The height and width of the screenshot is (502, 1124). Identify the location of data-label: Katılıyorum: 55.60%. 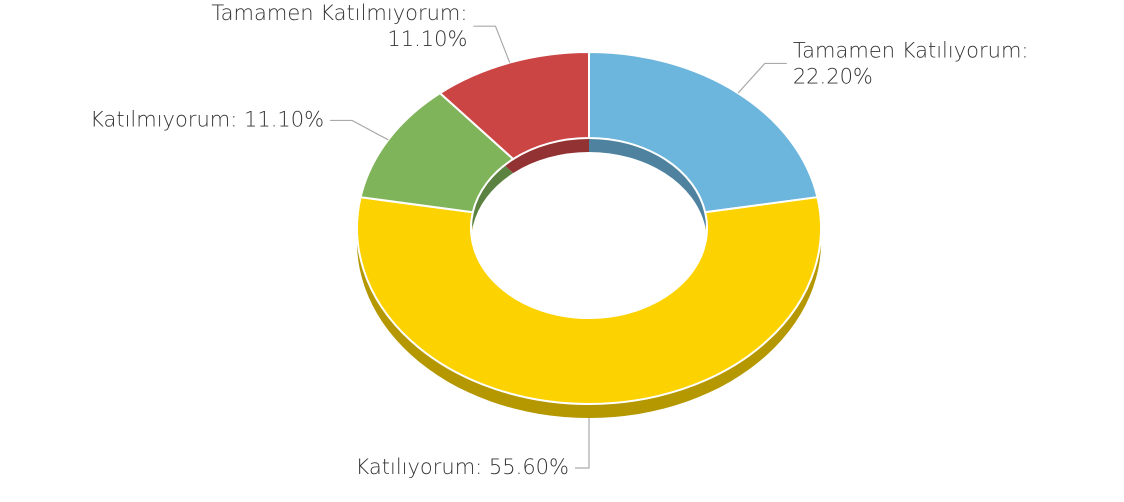
(462, 467).